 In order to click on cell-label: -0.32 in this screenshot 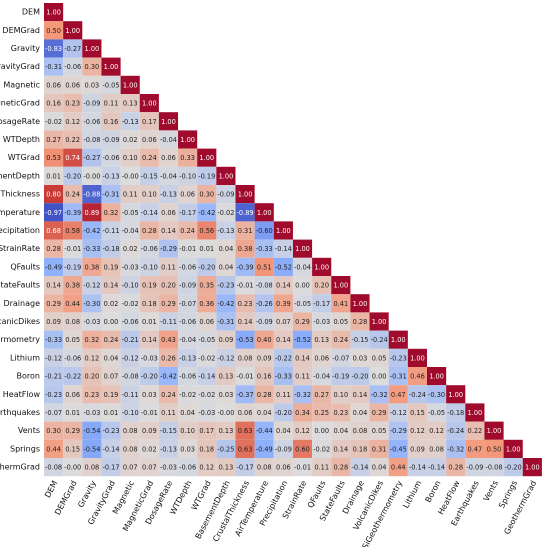, I will do `click(302, 395)`.